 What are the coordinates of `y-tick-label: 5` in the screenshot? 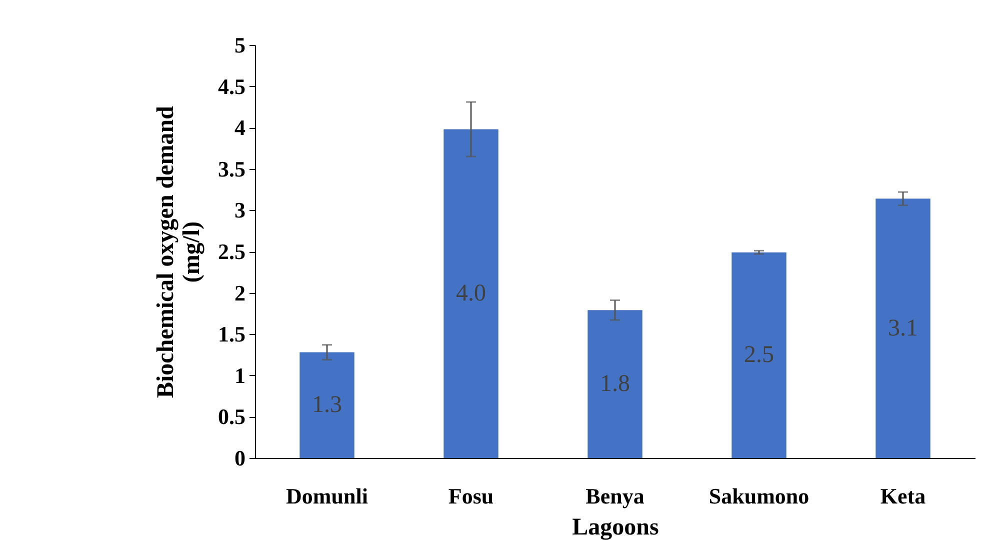 It's located at (240, 45).